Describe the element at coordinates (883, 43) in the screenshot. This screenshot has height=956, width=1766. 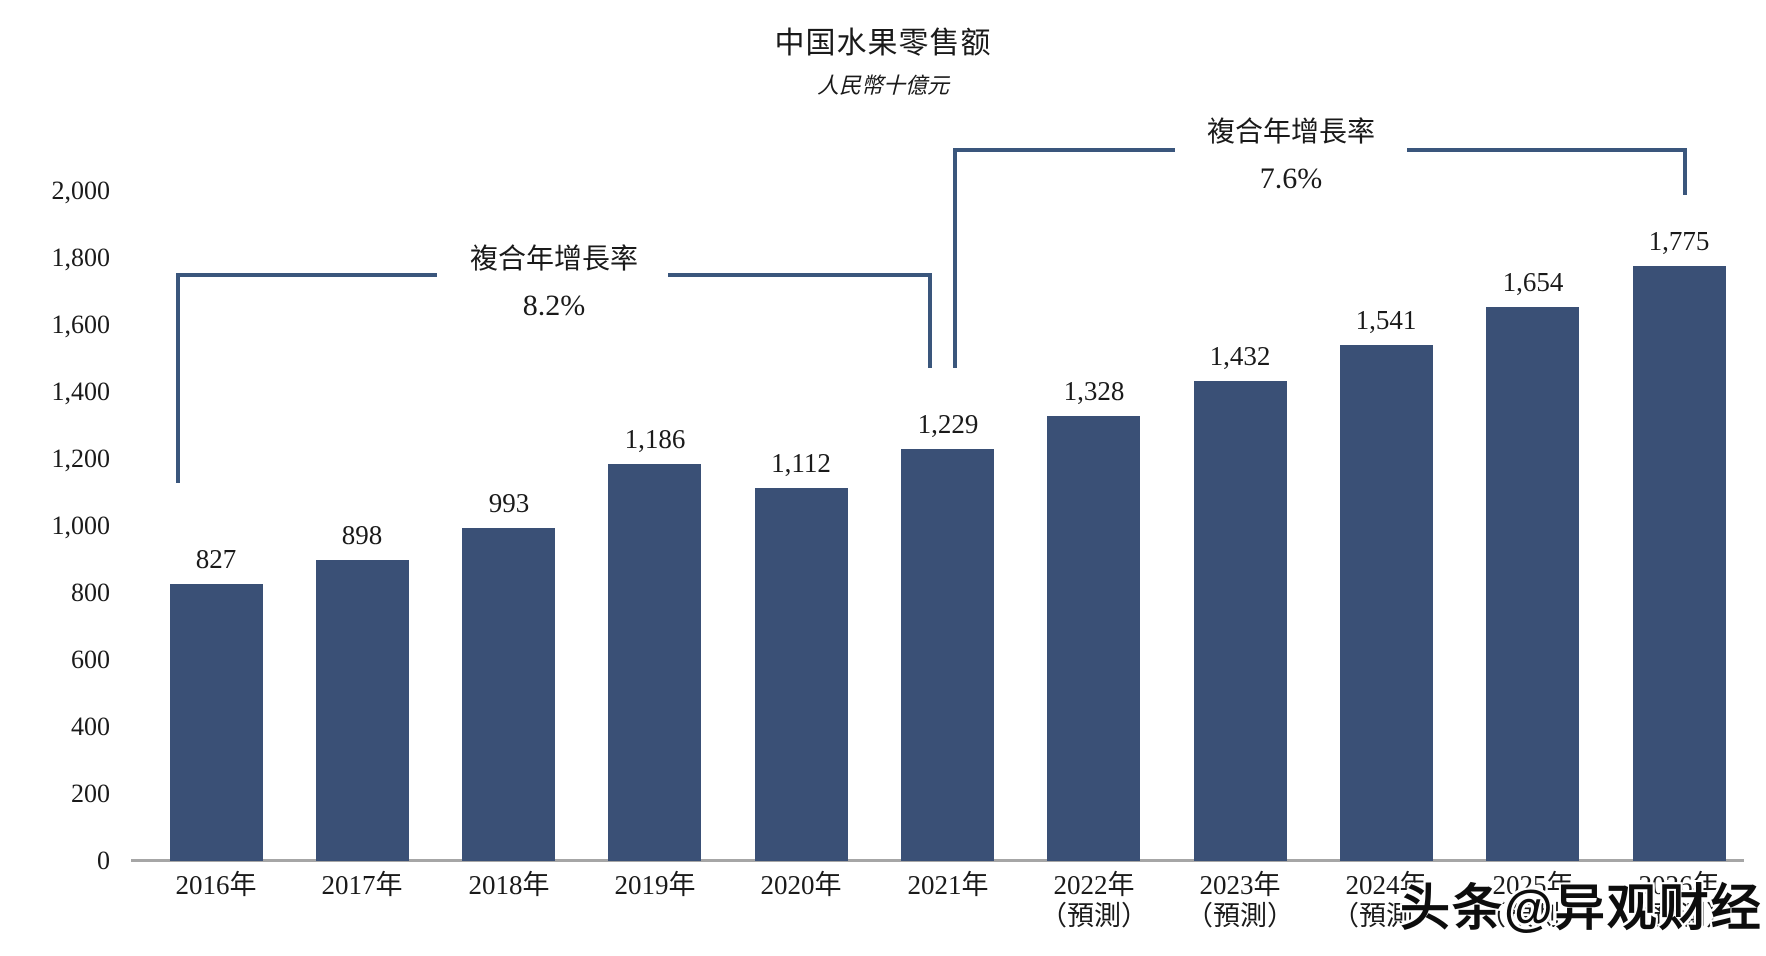
I see `chart-title: 中国水果零售额` at that location.